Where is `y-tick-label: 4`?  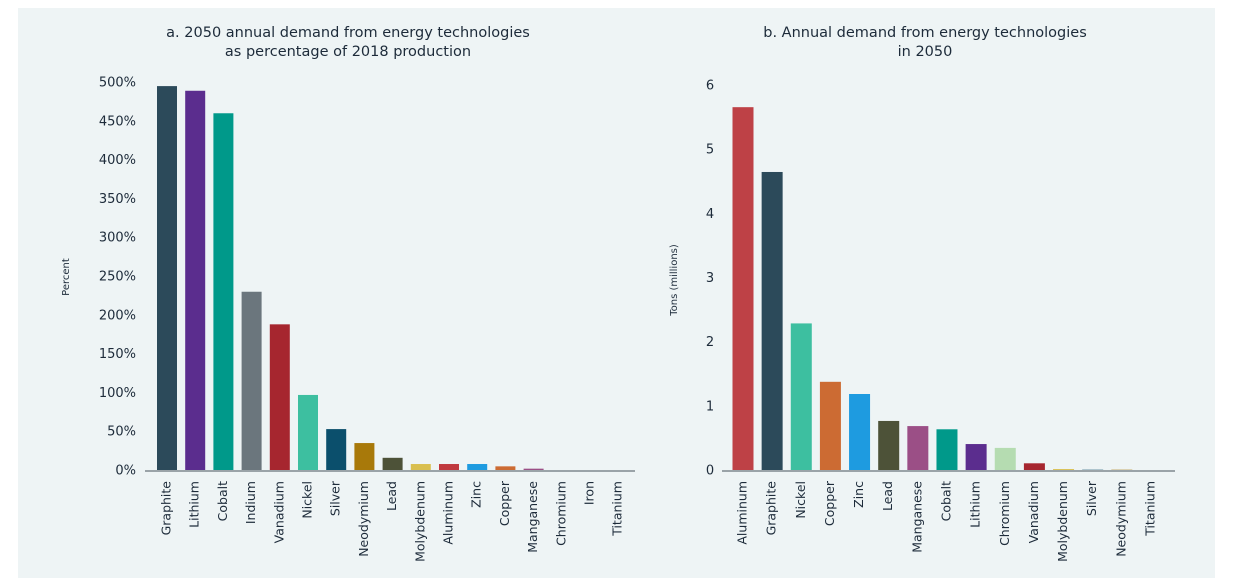 y-tick-label: 4 is located at coordinates (710, 214).